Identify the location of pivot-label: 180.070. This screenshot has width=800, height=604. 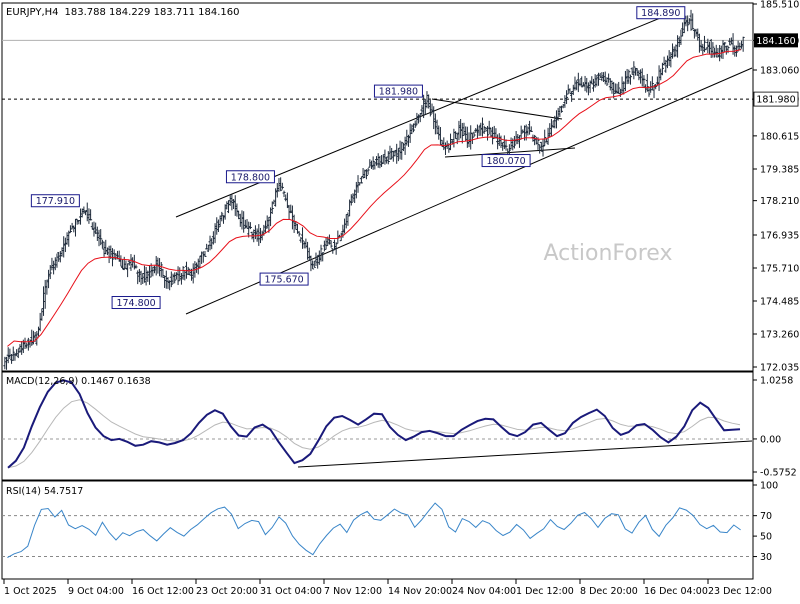
(506, 161).